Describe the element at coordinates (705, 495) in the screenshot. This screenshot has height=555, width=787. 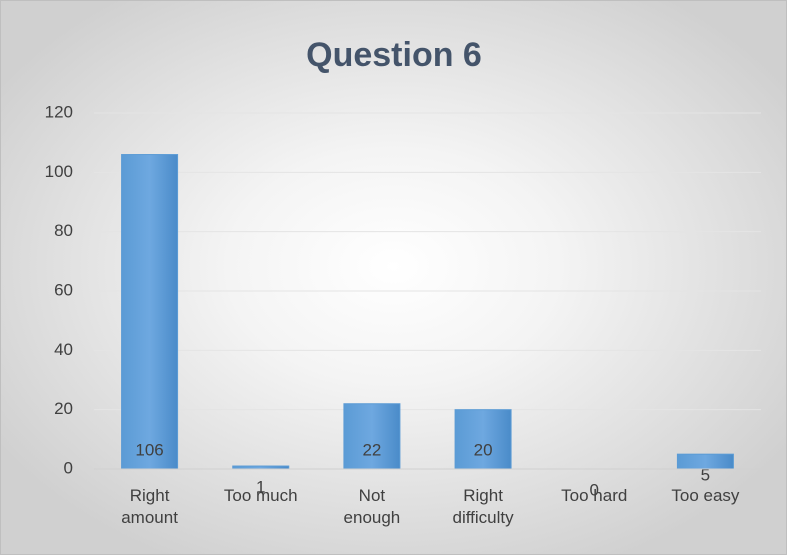
I see `x-tick-label: Too easy` at that location.